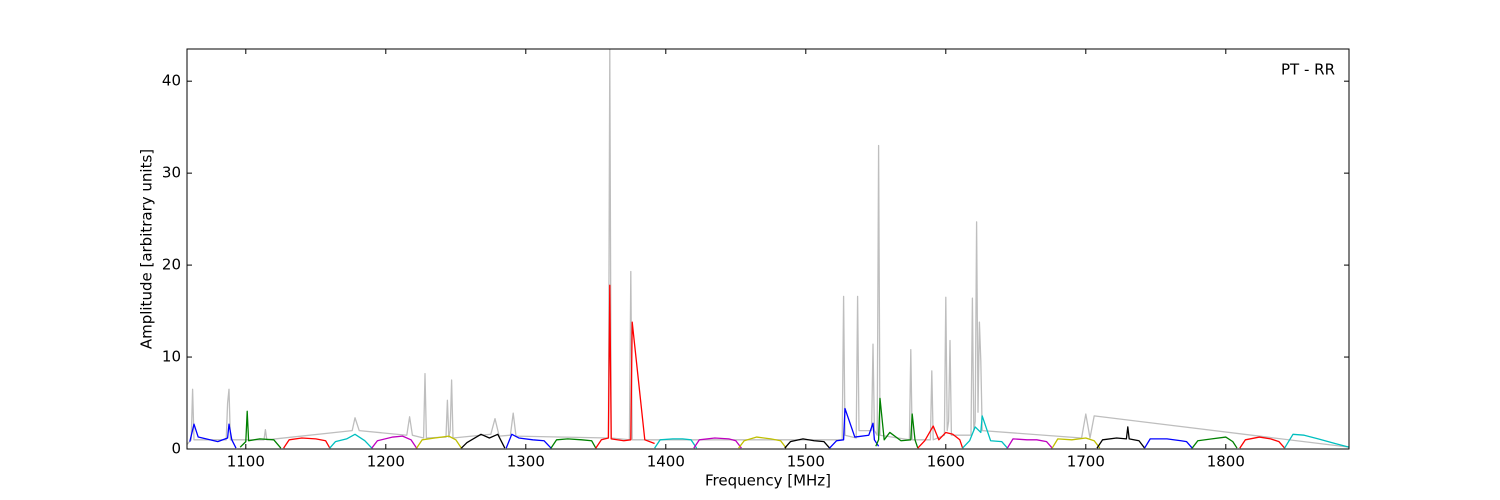 This screenshot has height=500, width=1500. Describe the element at coordinates (768, 481) in the screenshot. I see `x-axis-label: Frequency [MHz]` at that location.